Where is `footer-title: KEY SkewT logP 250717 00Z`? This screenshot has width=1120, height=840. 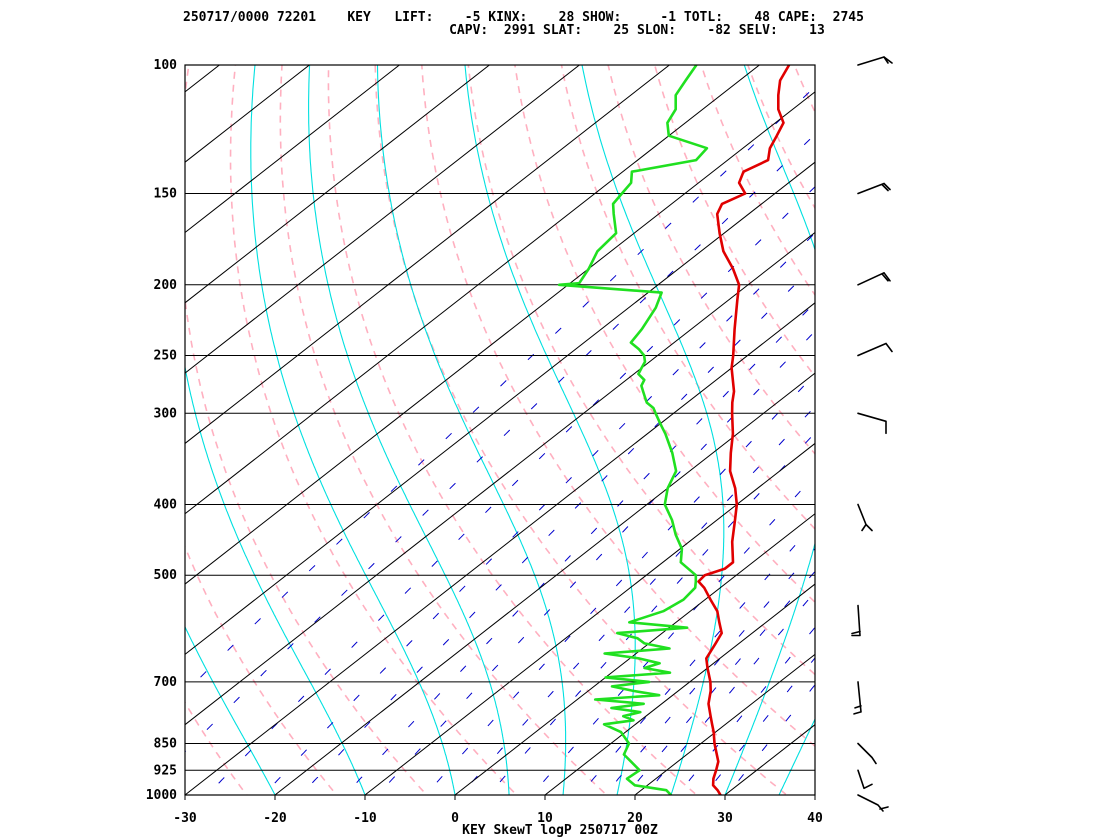
footer-title: KEY SkewT logP 250717 00Z is located at coordinates (560, 830).